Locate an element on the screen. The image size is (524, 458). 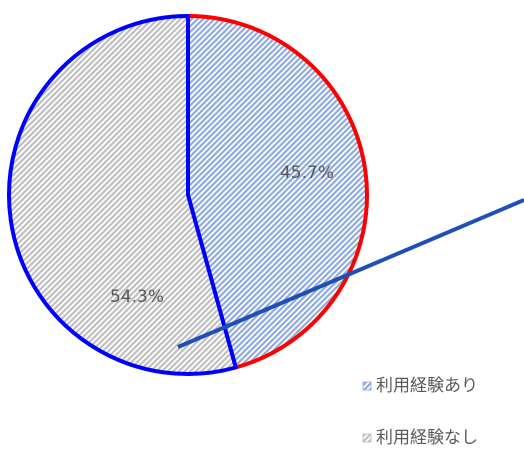
value-label: 54.3% is located at coordinates (137, 297).